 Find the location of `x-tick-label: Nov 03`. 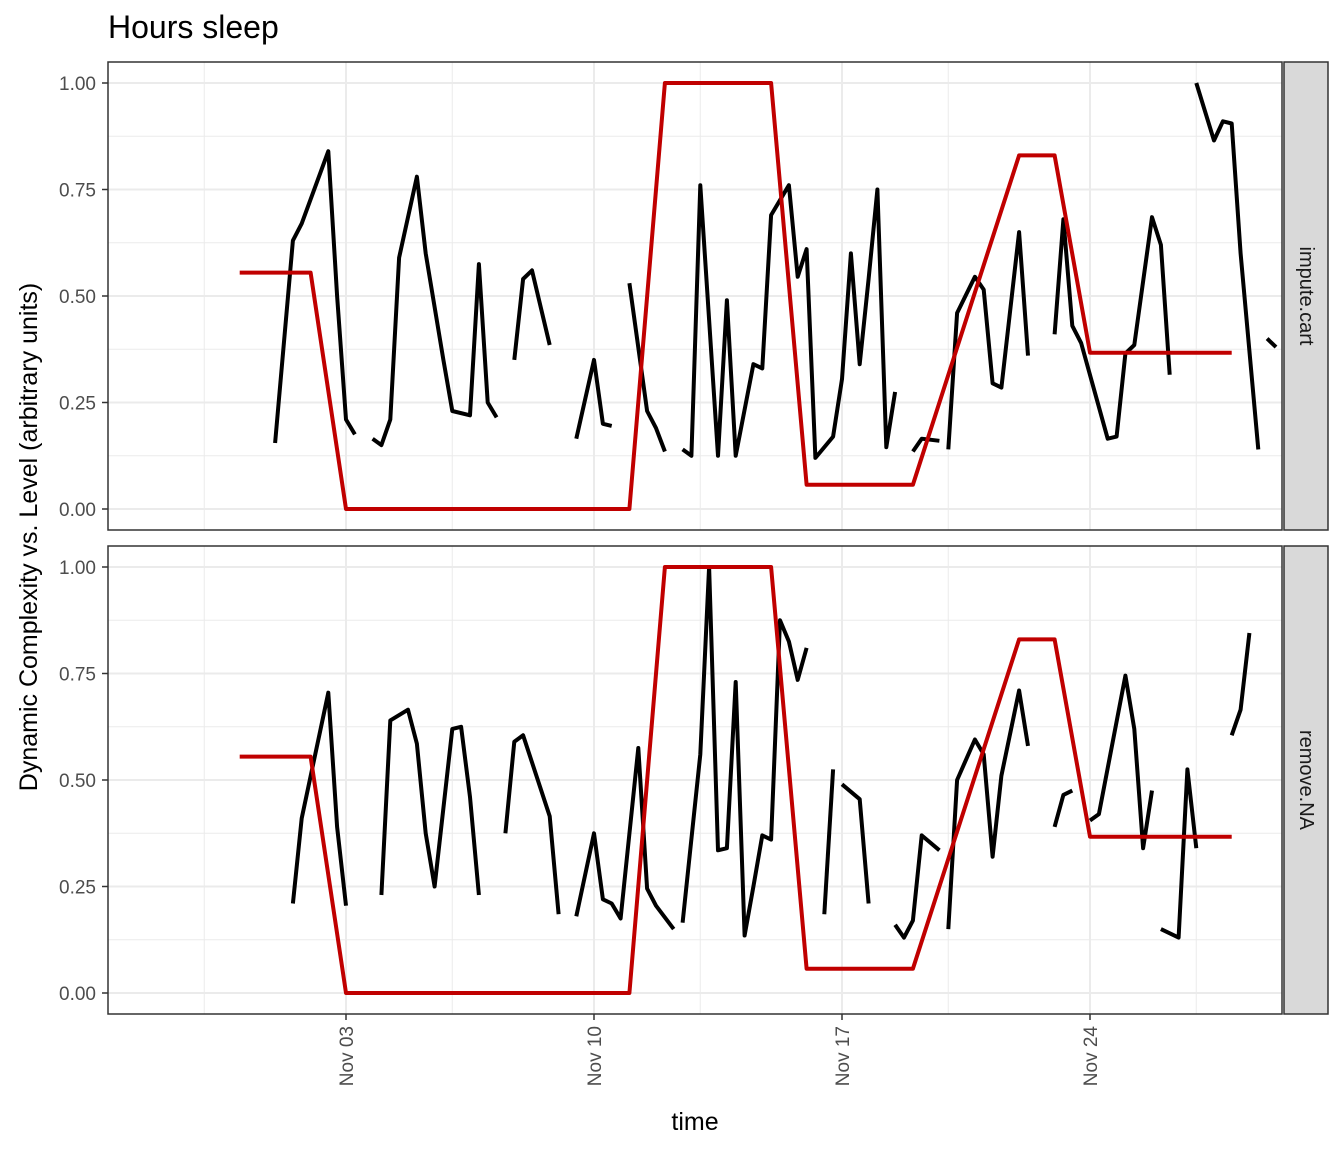

x-tick-label: Nov 03 is located at coordinates (347, 1056).